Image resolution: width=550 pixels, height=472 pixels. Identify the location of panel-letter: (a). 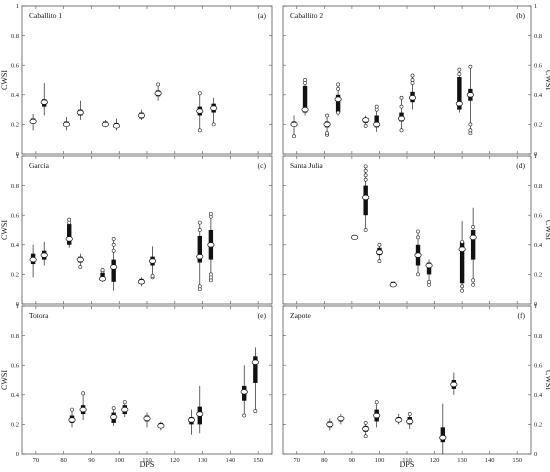
(262, 15).